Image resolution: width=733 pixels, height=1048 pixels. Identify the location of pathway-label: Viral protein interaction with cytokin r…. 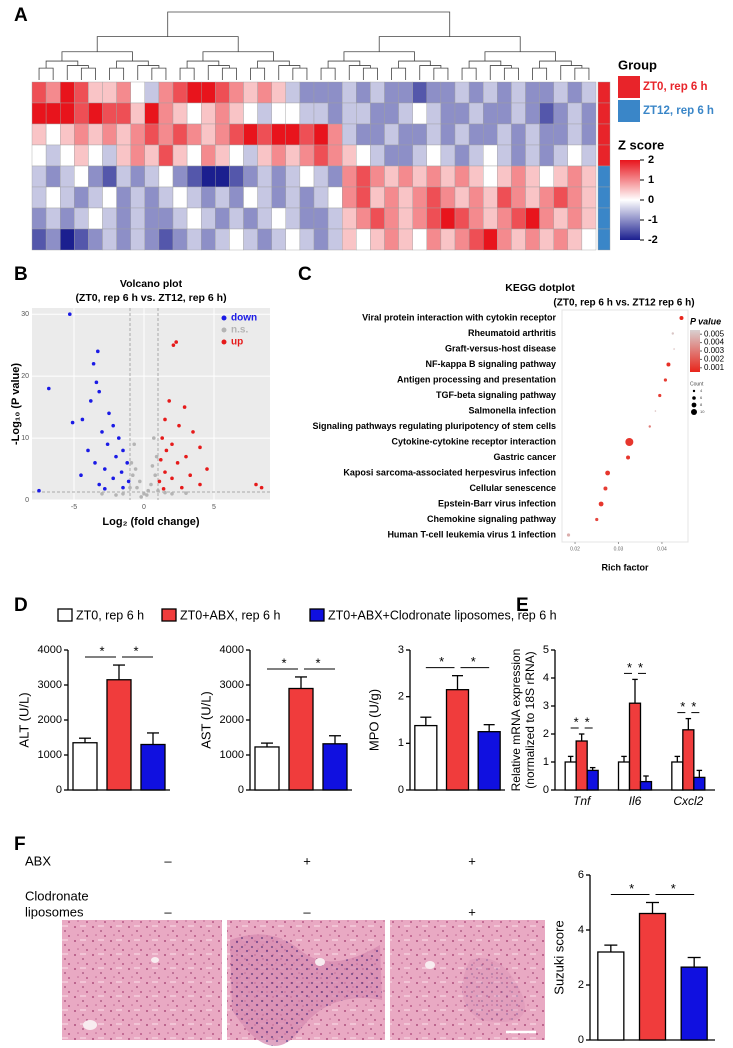
(459, 317).